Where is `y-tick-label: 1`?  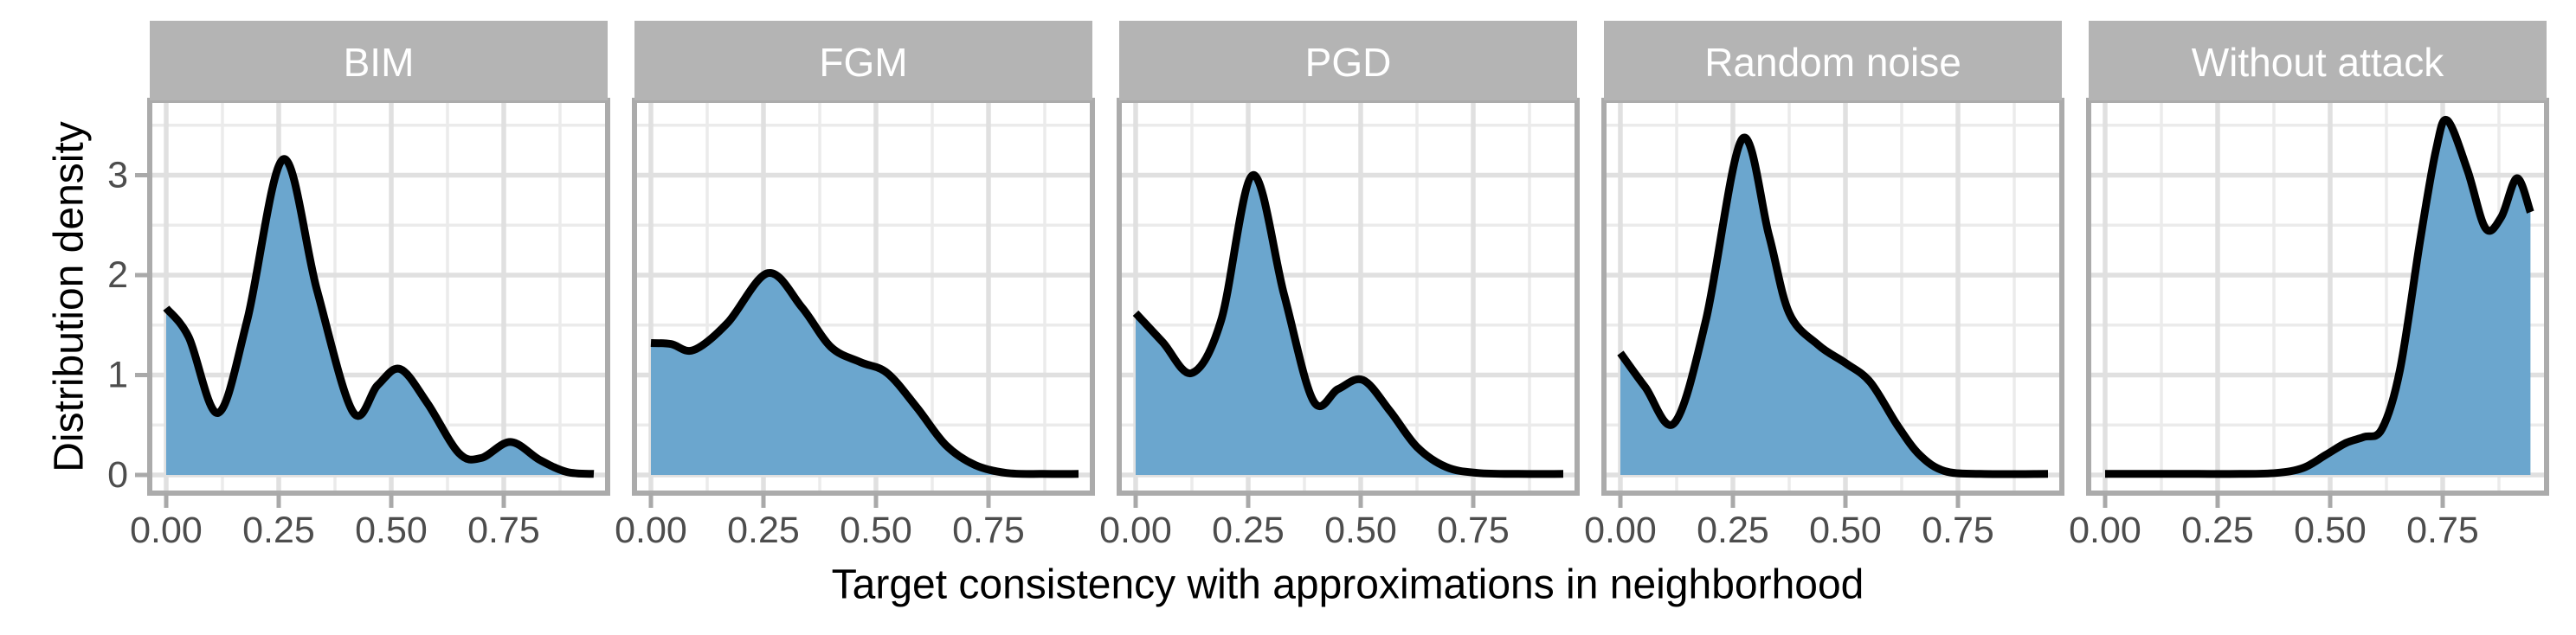
y-tick-label: 1 is located at coordinates (117, 375).